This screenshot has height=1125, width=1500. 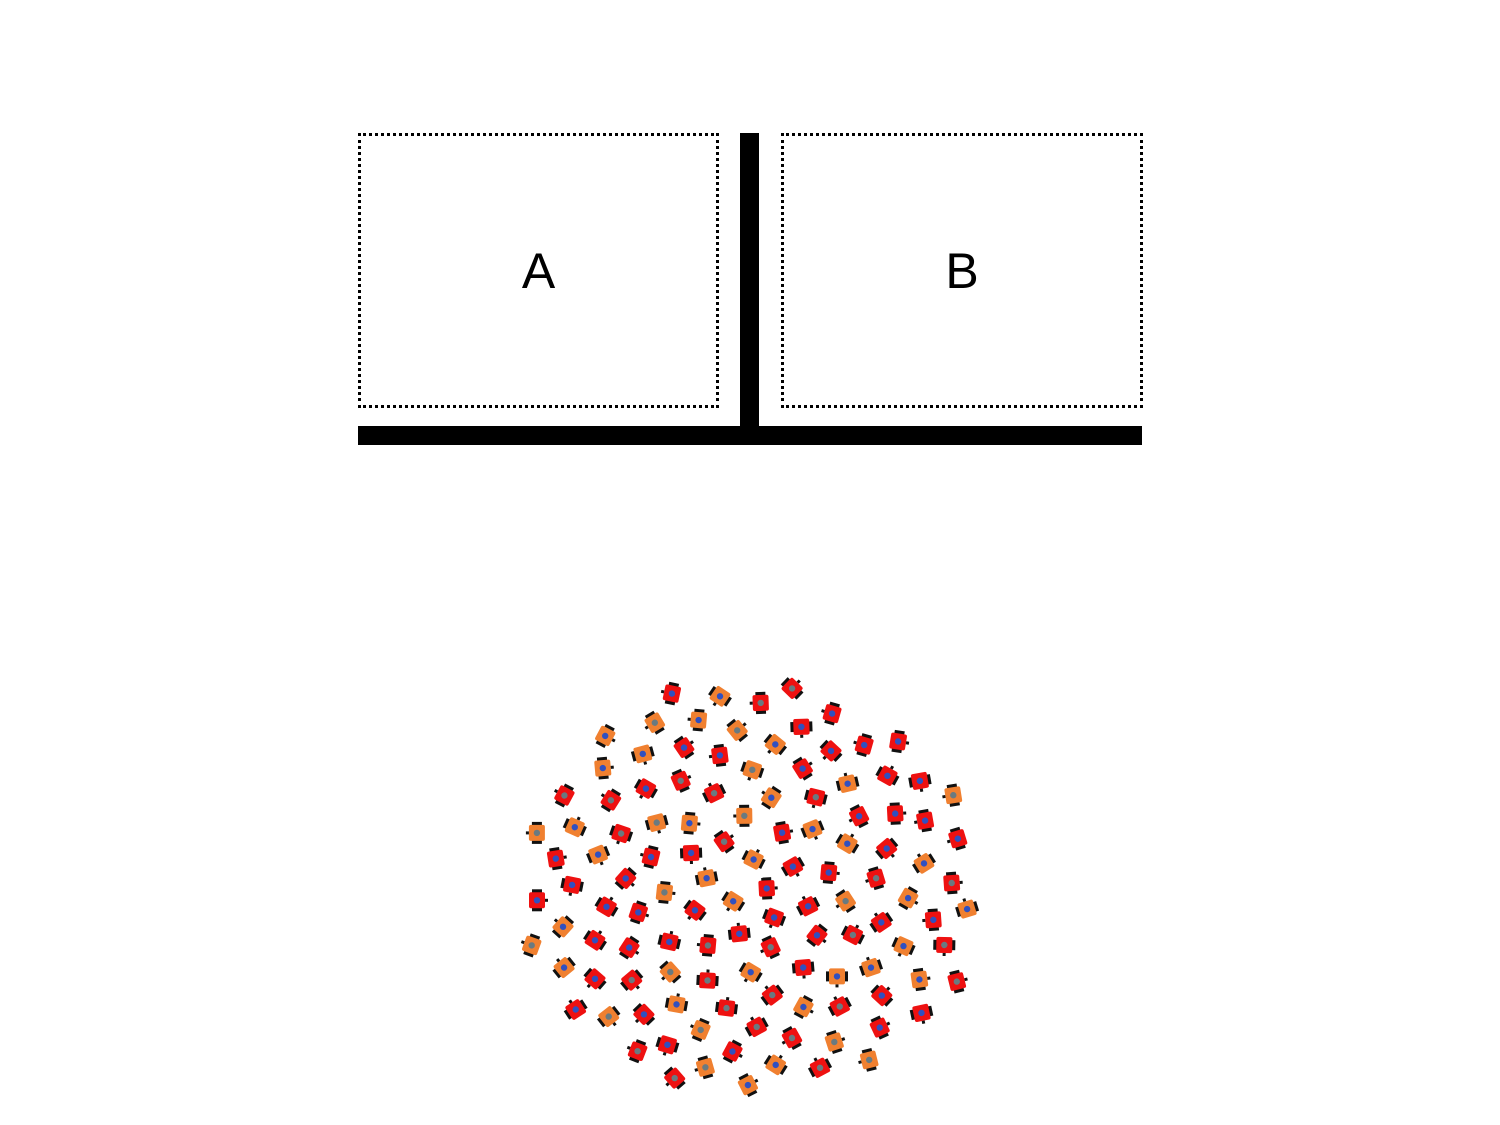 What do you see at coordinates (538, 270) in the screenshot?
I see `target-region-a: A` at bounding box center [538, 270].